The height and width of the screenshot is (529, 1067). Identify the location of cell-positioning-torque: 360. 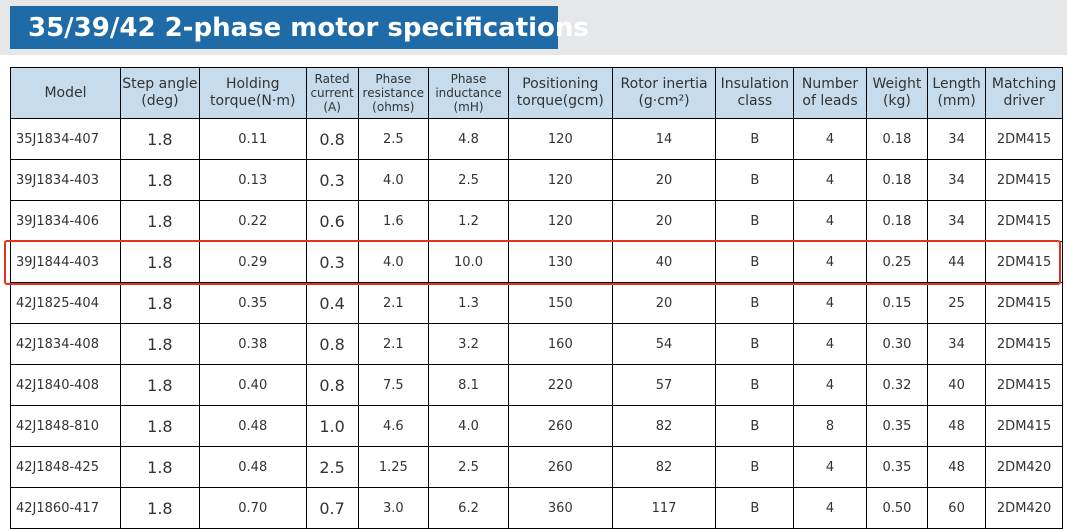
(560, 508).